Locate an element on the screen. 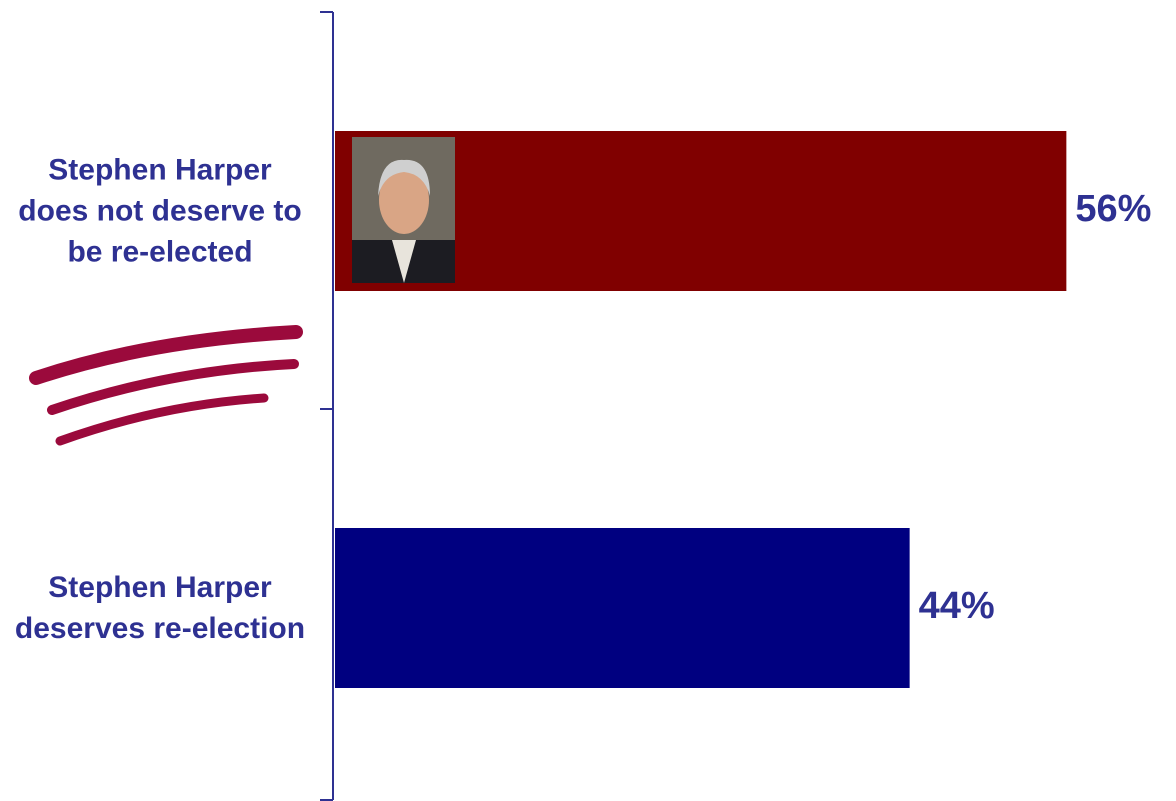 This screenshot has height=801, width=1176. photo-hair is located at coordinates (404, 177).